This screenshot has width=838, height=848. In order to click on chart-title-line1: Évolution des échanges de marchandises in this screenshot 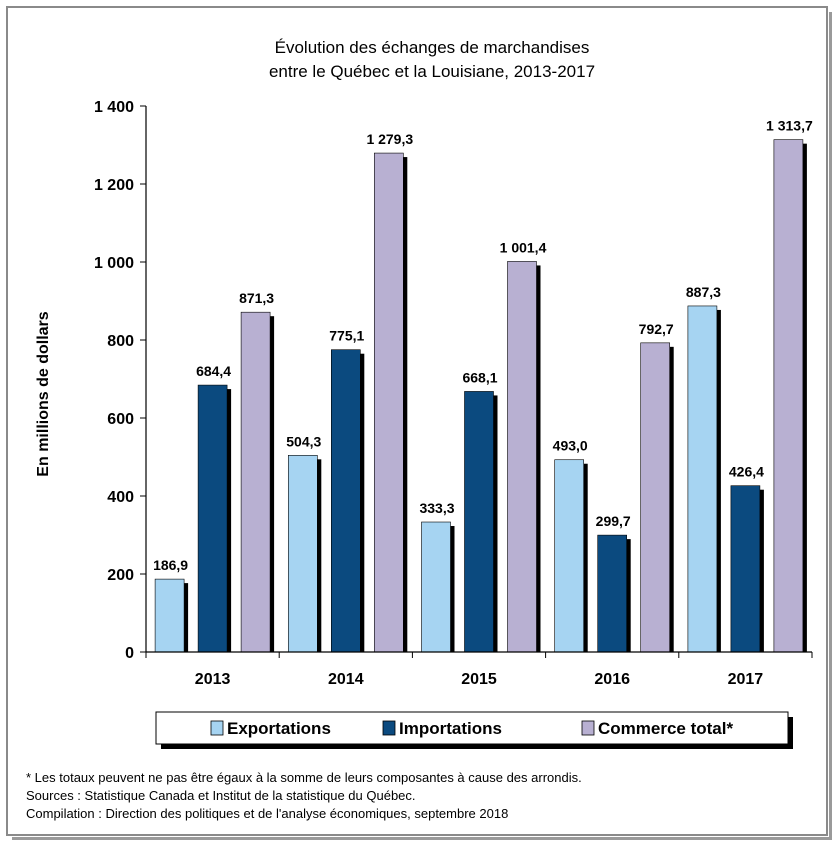, I will do `click(432, 47)`.